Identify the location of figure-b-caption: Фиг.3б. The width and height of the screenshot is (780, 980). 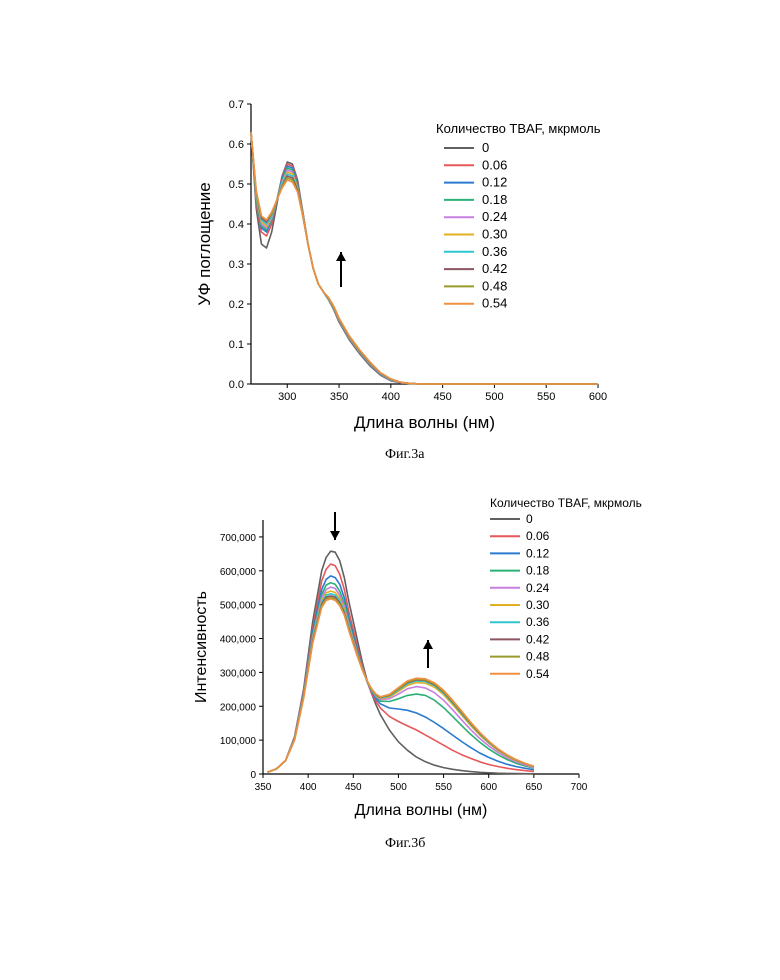
(405, 844).